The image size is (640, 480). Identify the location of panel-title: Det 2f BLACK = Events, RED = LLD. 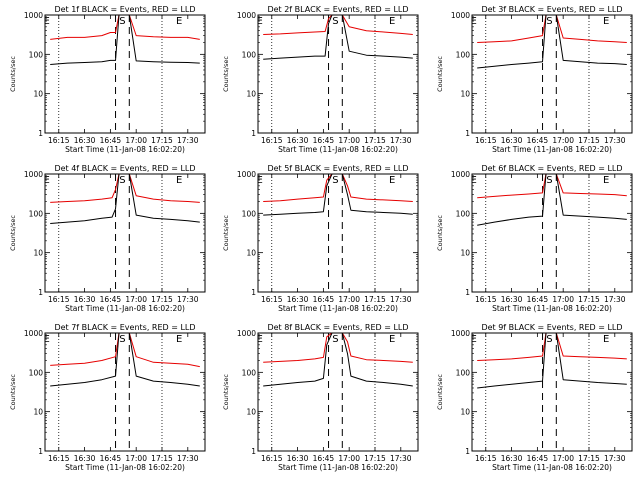
(337, 9).